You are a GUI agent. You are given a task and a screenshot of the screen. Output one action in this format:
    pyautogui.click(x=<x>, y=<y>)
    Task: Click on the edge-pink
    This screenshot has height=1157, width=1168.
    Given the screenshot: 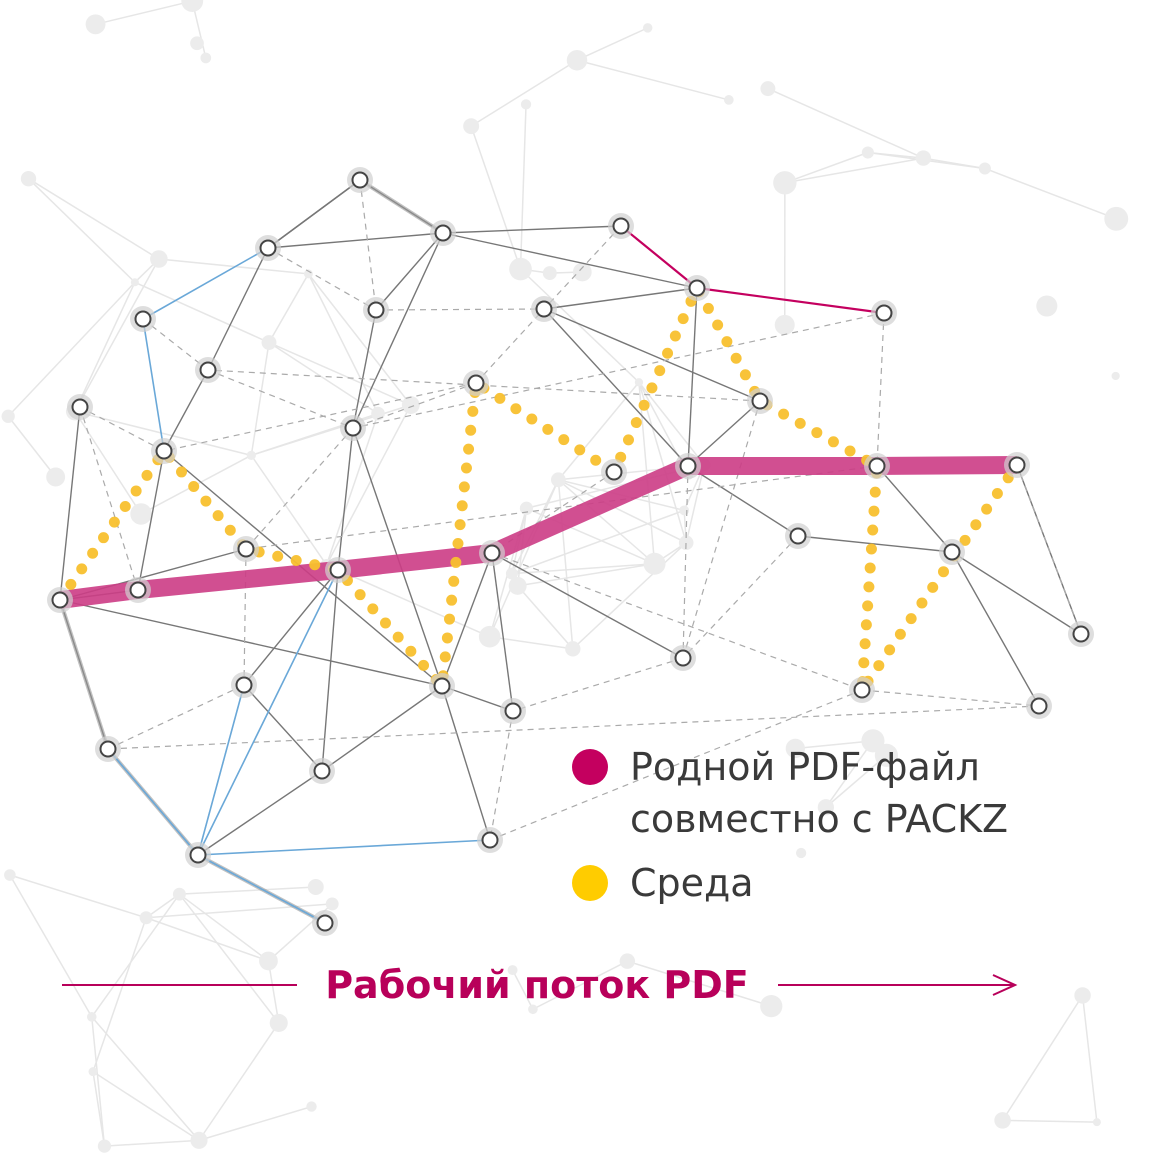 What is the action you would take?
    pyautogui.click(x=659, y=257)
    